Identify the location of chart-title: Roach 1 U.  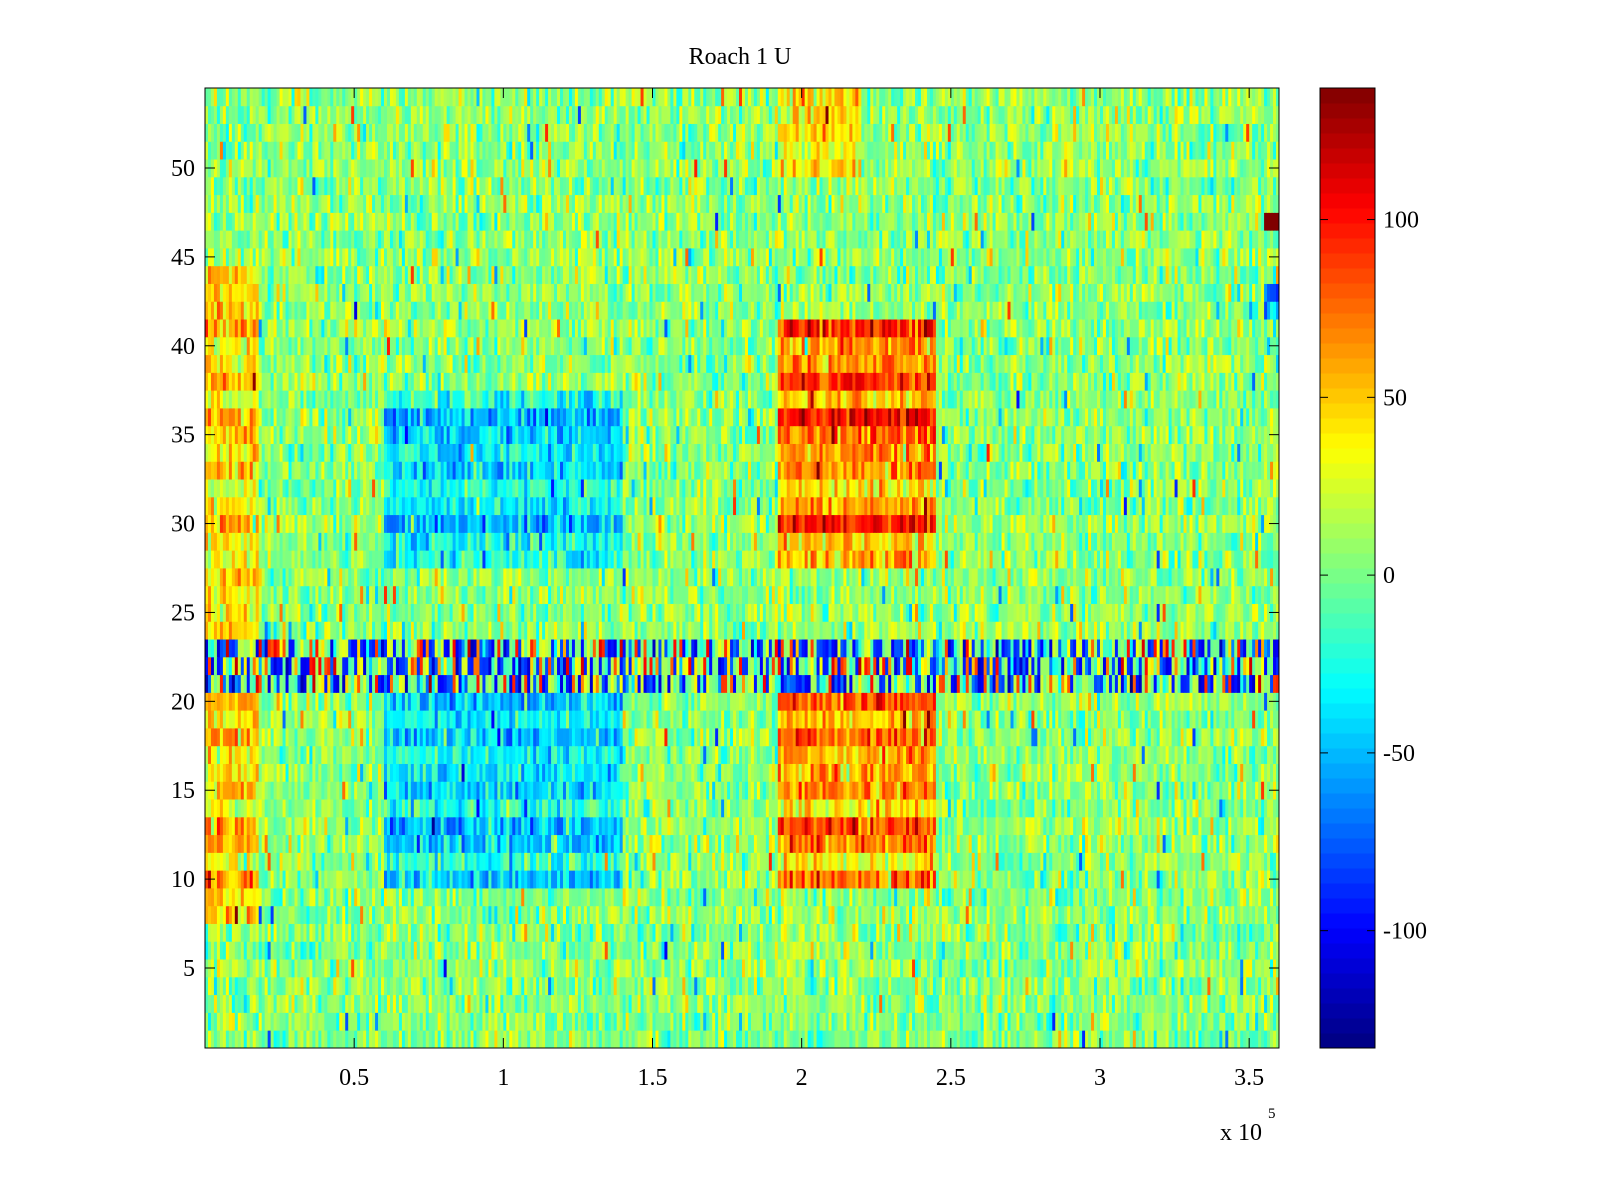
(740, 57).